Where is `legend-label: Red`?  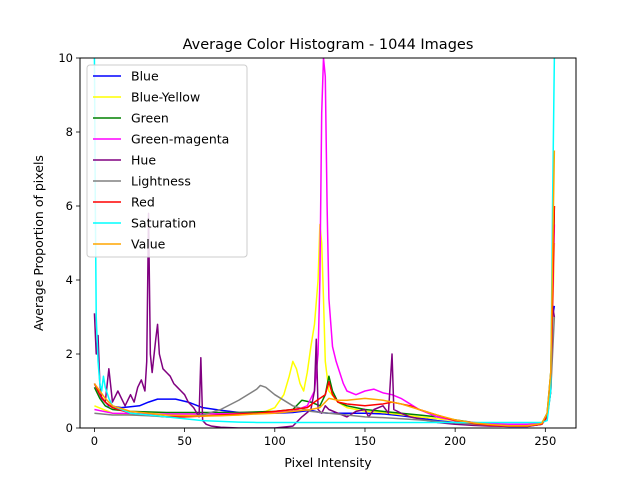
legend-label: Red is located at coordinates (143, 202).